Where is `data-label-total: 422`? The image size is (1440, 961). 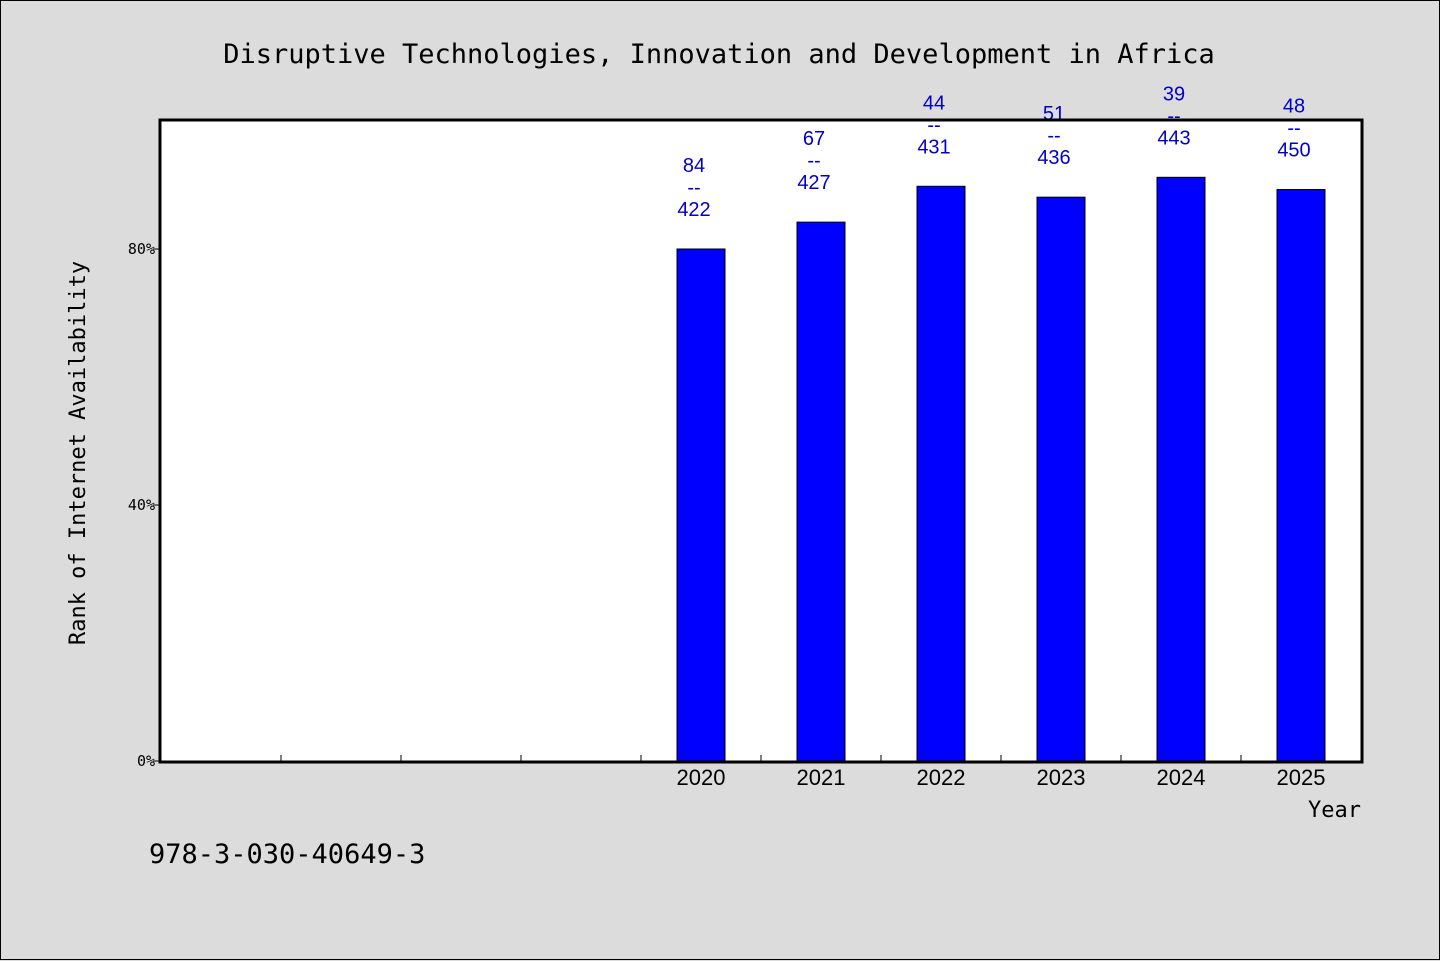 data-label-total: 422 is located at coordinates (693, 210).